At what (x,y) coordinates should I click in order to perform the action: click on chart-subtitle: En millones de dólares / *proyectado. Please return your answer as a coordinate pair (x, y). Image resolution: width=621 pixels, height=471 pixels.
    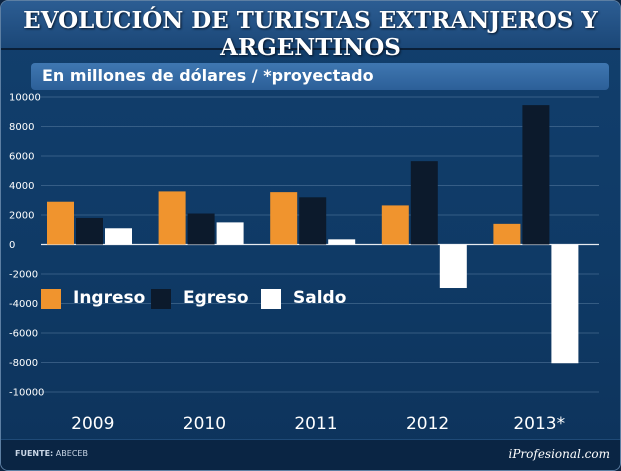
    Looking at the image, I should click on (208, 75).